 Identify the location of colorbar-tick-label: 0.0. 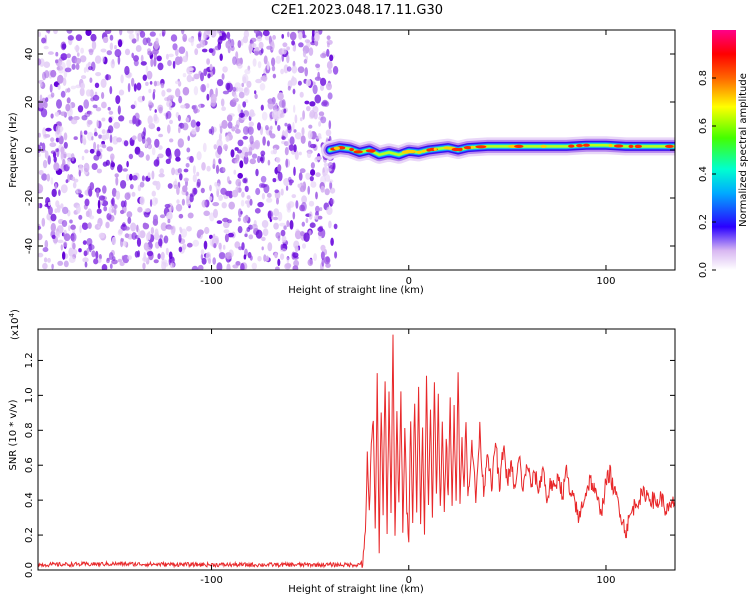
(703, 270).